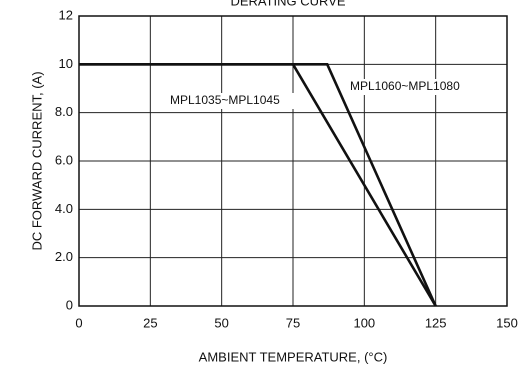  What do you see at coordinates (405, 86) in the screenshot?
I see `series-label: MPL1060~MPL1080` at bounding box center [405, 86].